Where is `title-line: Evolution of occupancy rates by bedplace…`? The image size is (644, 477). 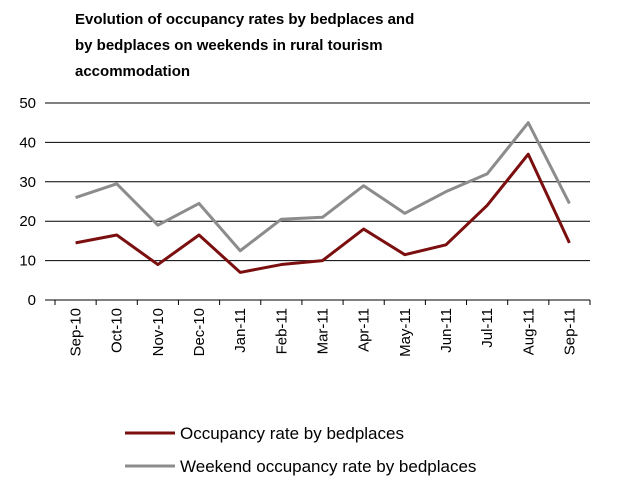 title-line: Evolution of occupancy rates by bedplace… is located at coordinates (244, 19).